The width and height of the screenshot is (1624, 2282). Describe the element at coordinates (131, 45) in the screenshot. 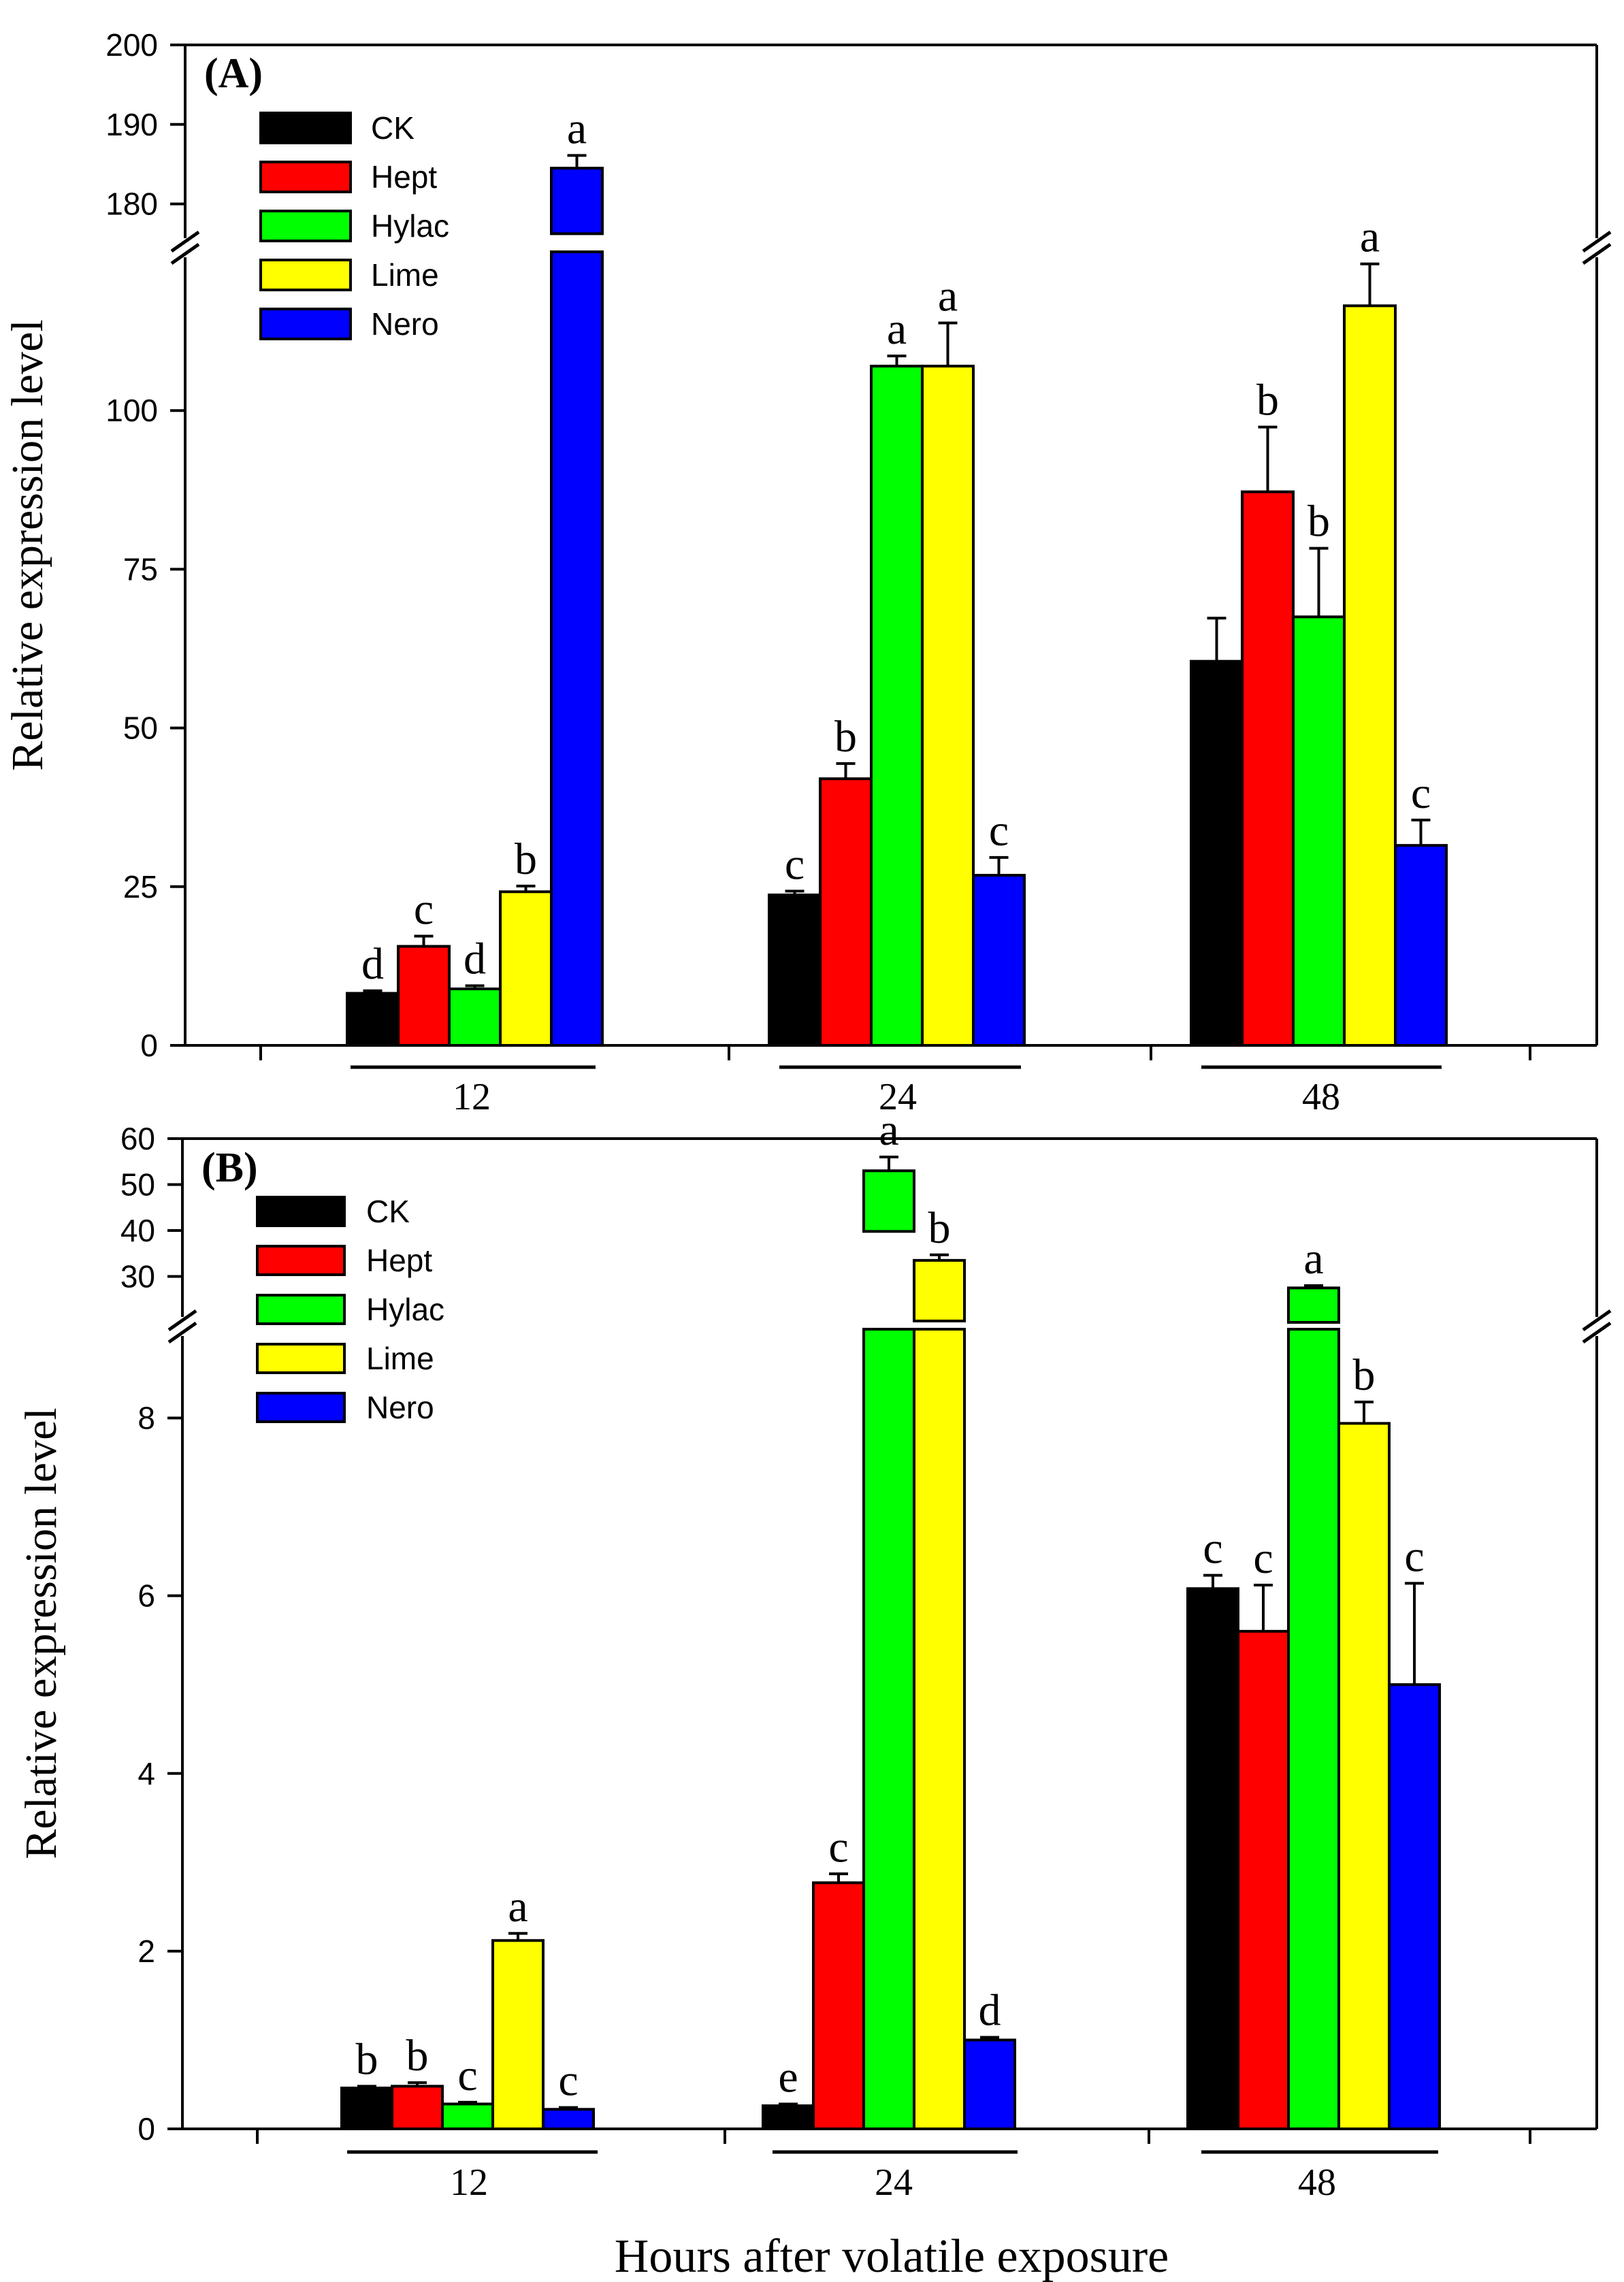

I see `y-tick-label: 200` at that location.